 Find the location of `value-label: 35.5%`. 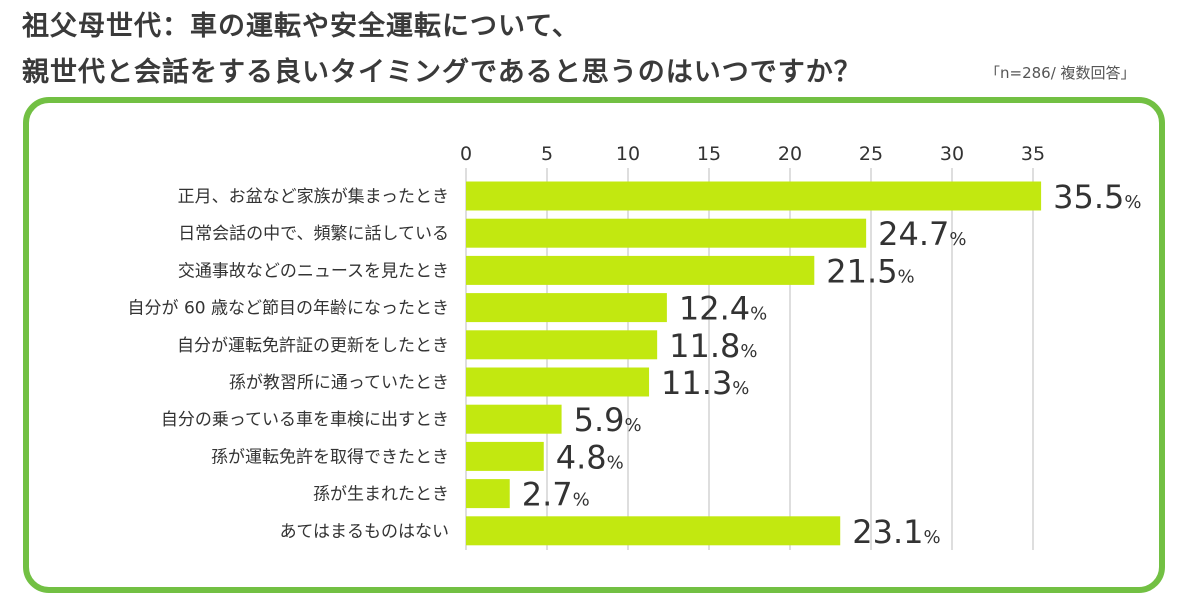

value-label: 35.5% is located at coordinates (1097, 197).